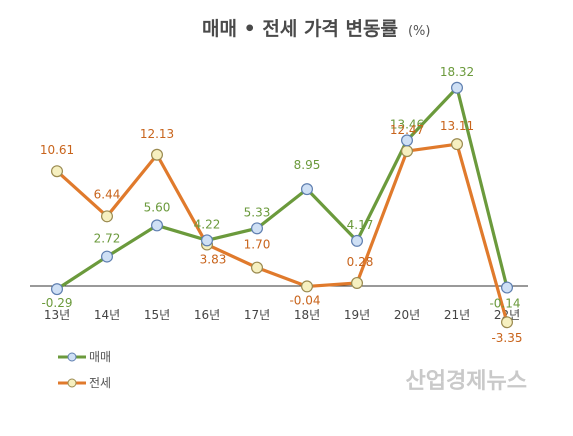 Image resolution: width=573 pixels, height=436 pixels. I want to click on data-label: -0.04, so click(304, 300).